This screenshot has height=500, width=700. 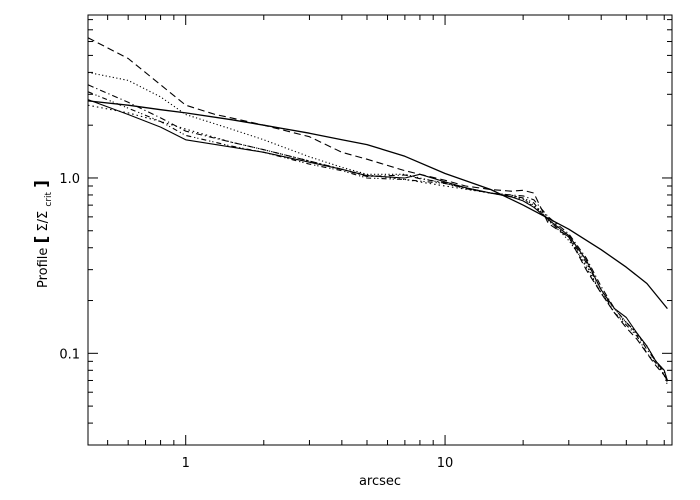 I want to click on x-tick-label: 10, so click(x=445, y=463).